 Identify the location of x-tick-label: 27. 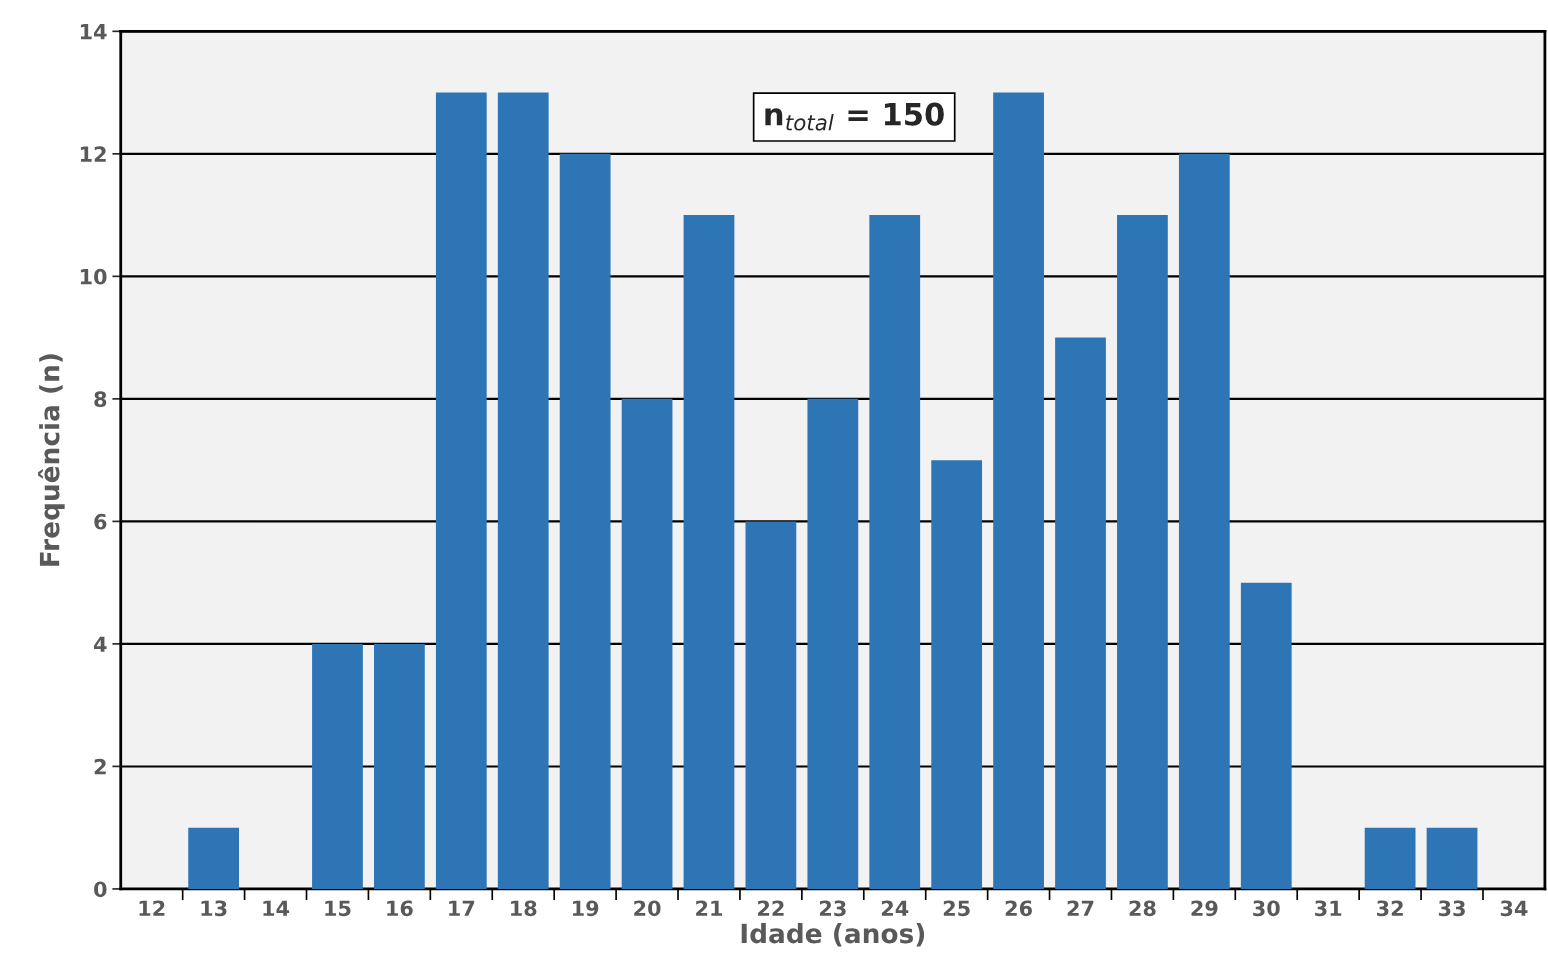
(1080, 908).